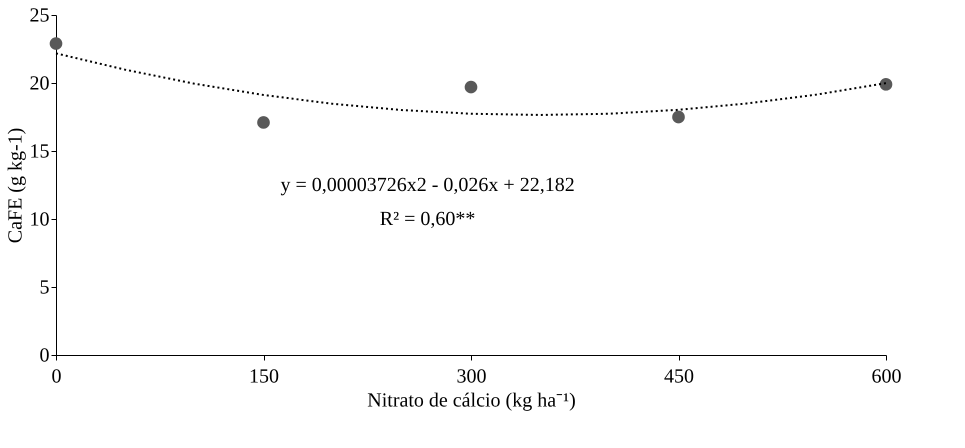  What do you see at coordinates (15, 186) in the screenshot?
I see `y-axis-title: CaFE (g kg-1)` at bounding box center [15, 186].